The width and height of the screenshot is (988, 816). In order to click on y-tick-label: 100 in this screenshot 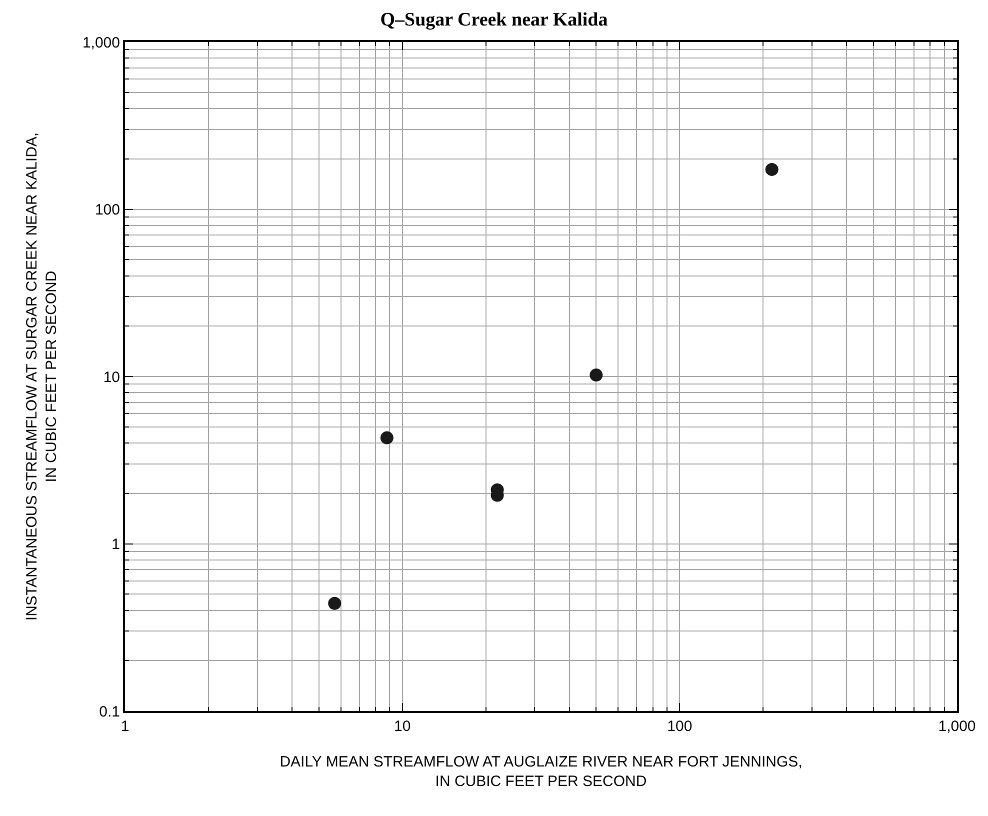, I will do `click(107, 210)`.